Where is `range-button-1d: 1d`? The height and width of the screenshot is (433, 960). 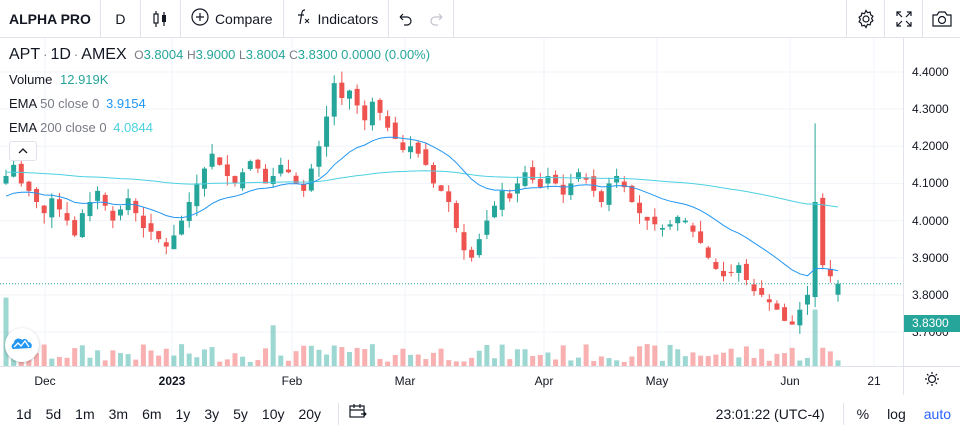 range-button-1d: 1d is located at coordinates (24, 413).